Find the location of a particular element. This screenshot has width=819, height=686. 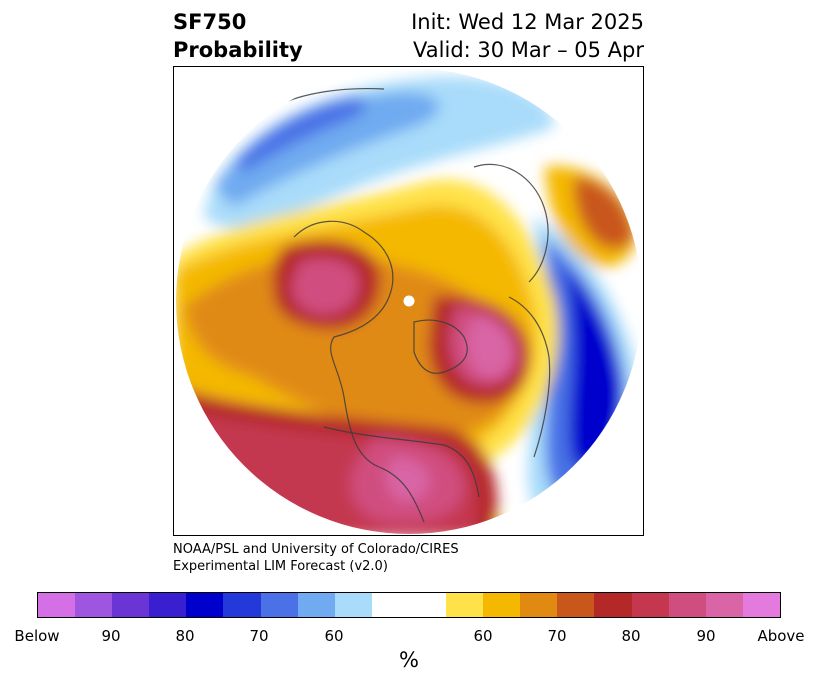

colorbar is located at coordinates (409, 605).